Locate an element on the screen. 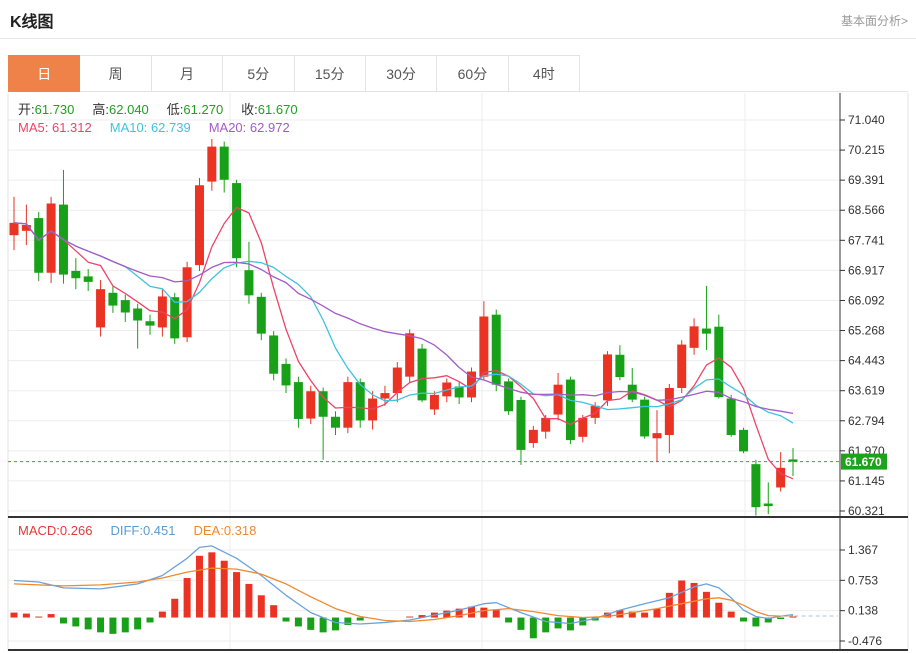 This screenshot has width=916, height=653. y-axis-label: 60.321 is located at coordinates (866, 511).